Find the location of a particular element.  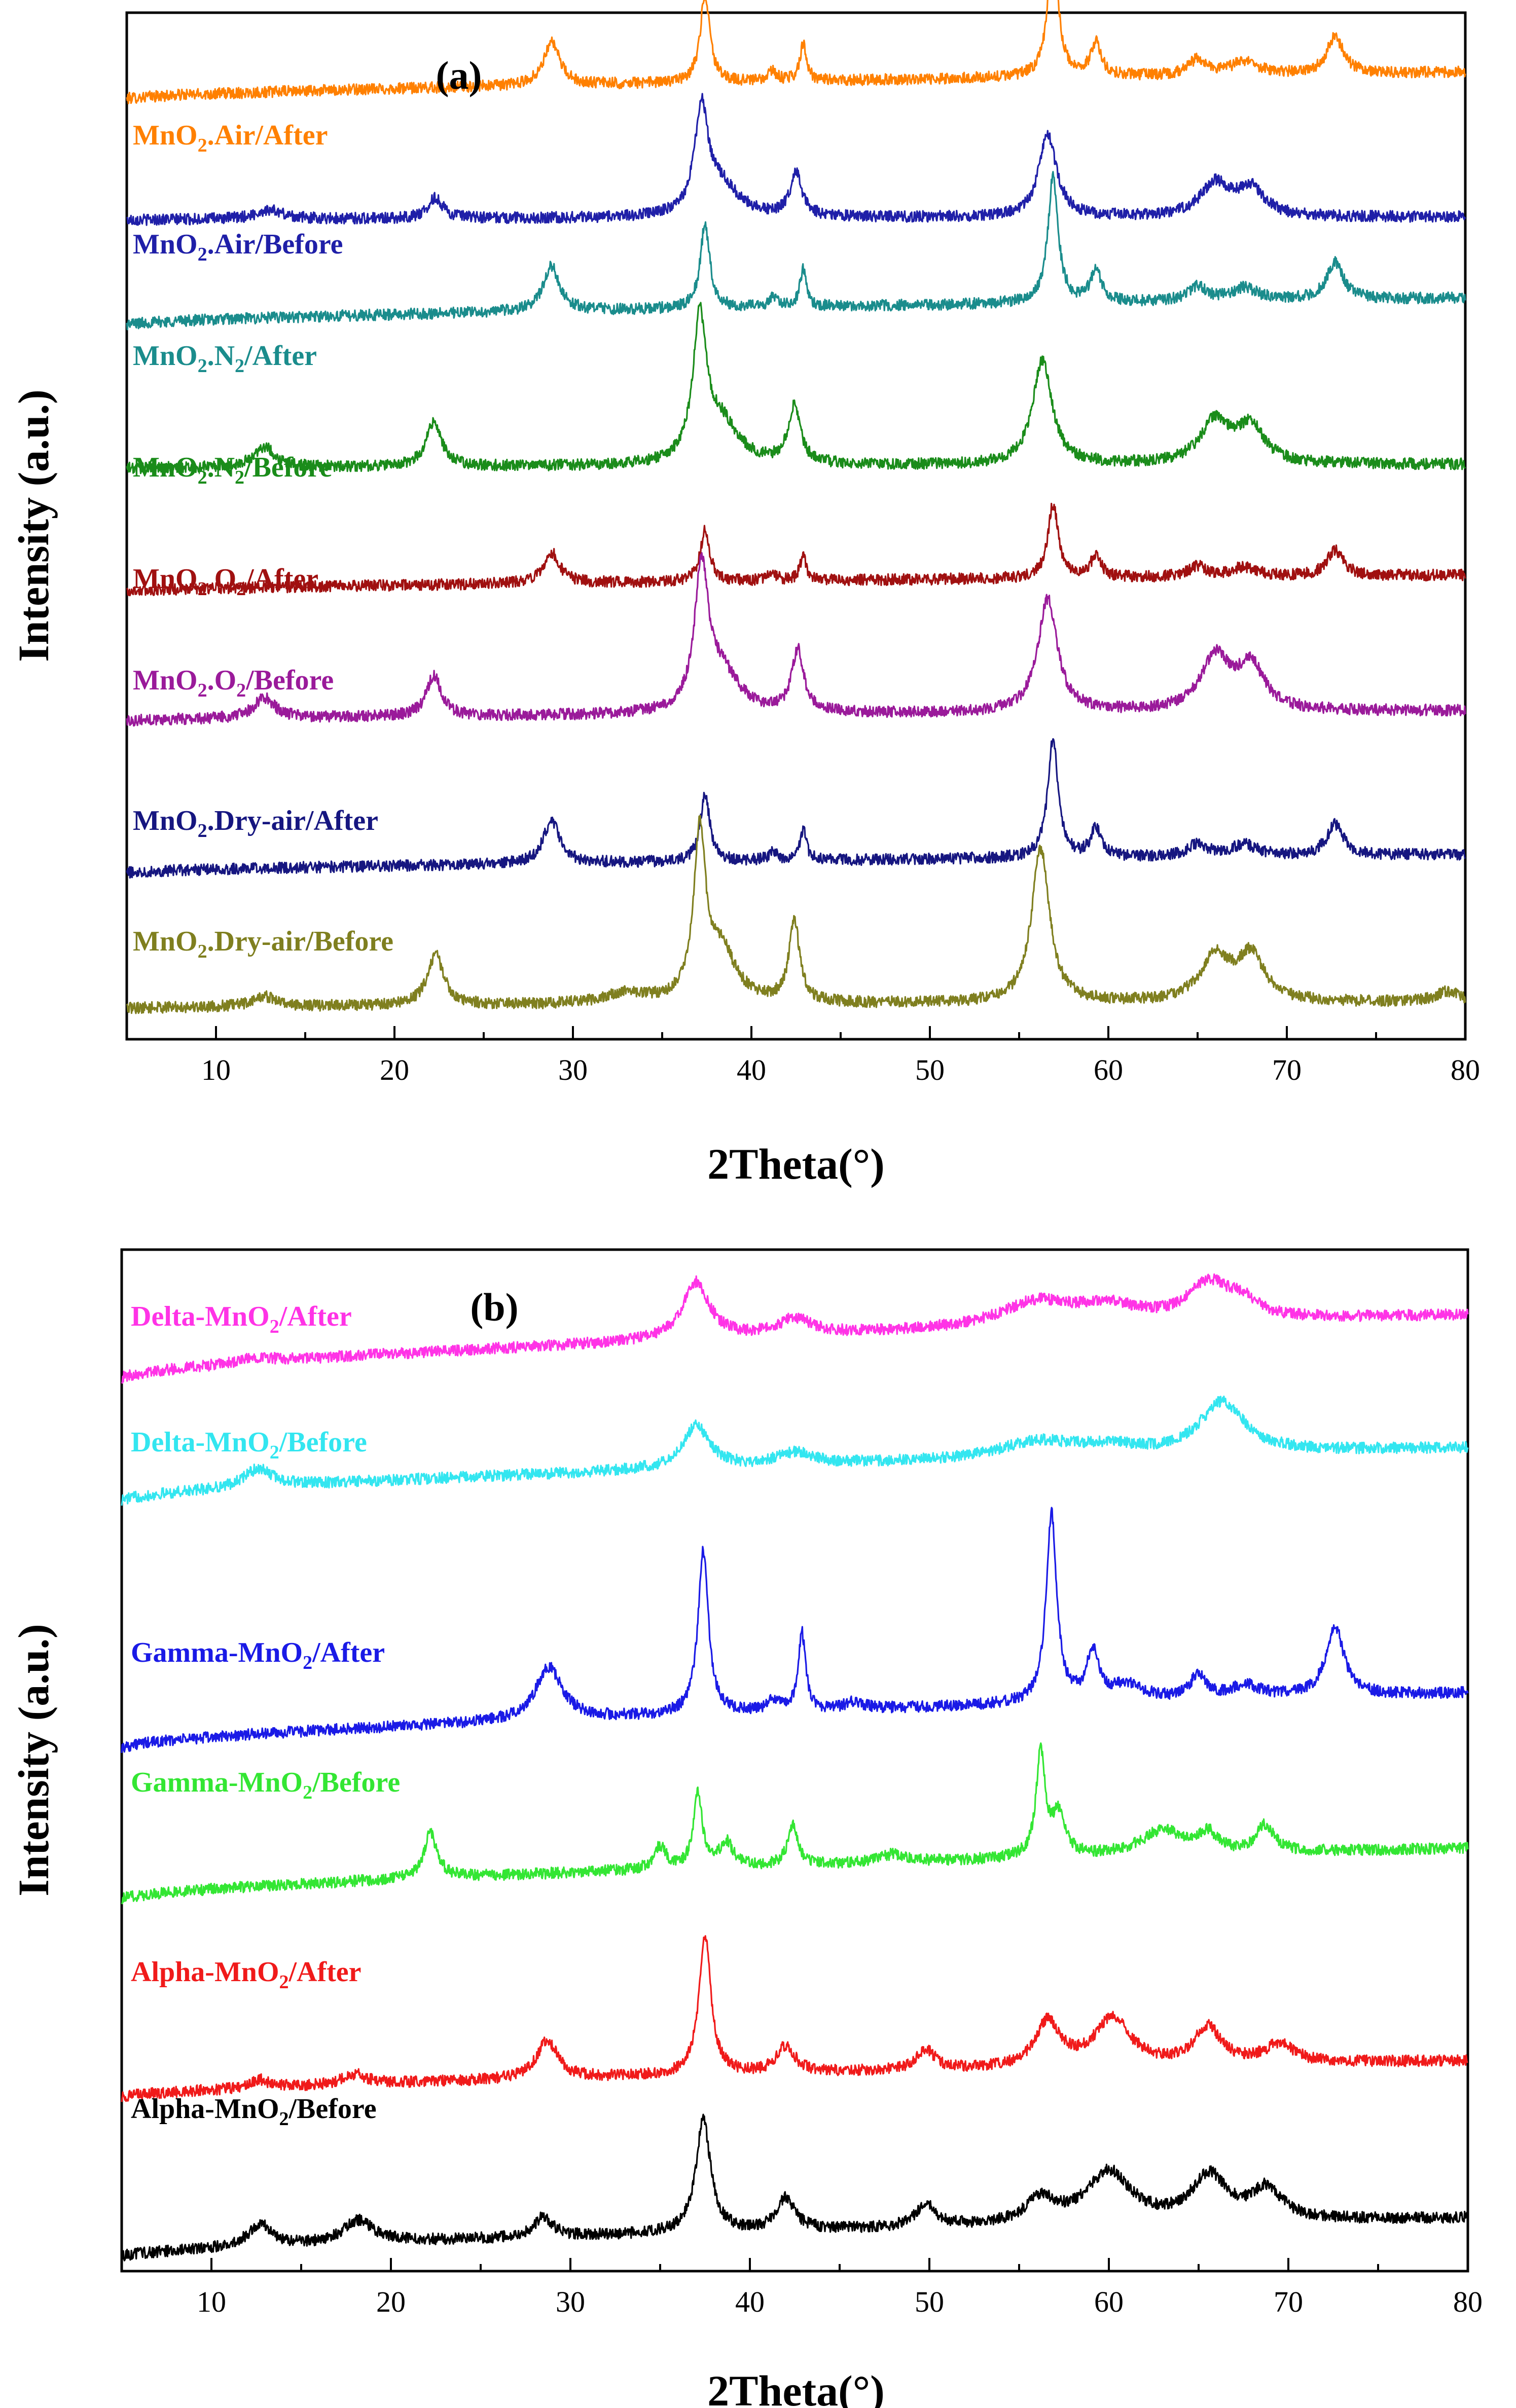

series-label-text: .Dry-air/Before is located at coordinates (300, 941).